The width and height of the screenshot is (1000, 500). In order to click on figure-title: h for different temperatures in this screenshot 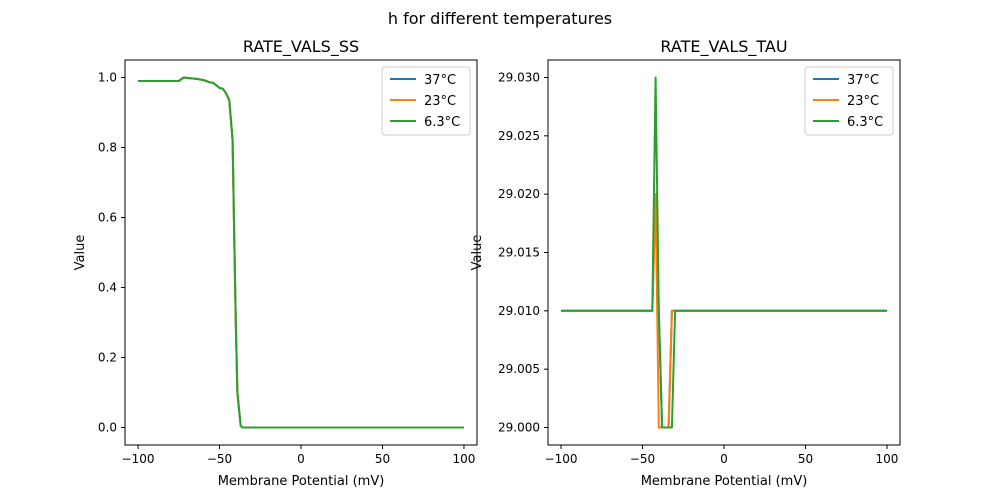, I will do `click(500, 18)`.